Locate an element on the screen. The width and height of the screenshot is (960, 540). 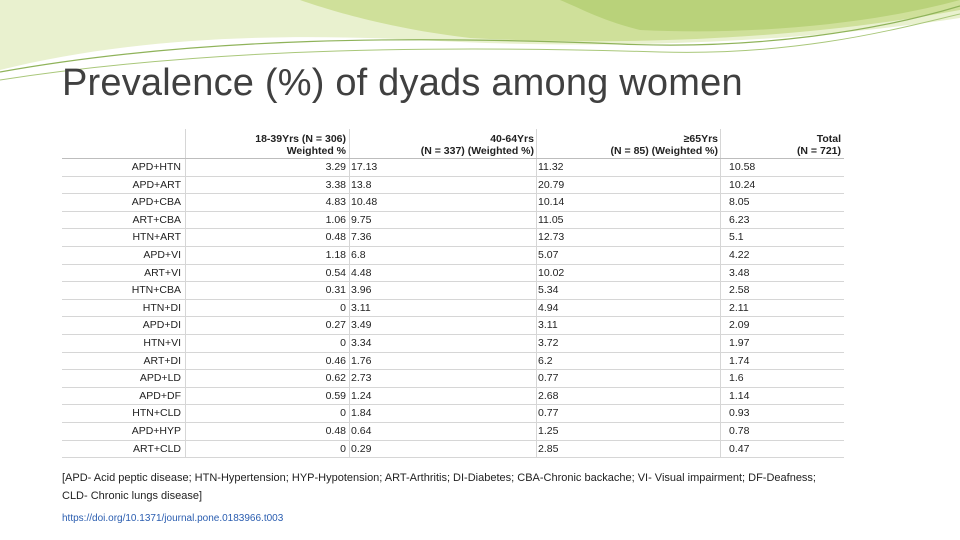
header-65-plus-line1: ≥65Yrs is located at coordinates (700, 139).